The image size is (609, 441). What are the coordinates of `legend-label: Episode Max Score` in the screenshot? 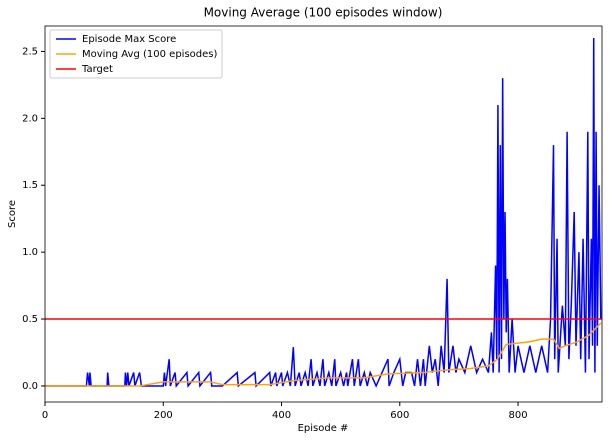 It's located at (129, 39).